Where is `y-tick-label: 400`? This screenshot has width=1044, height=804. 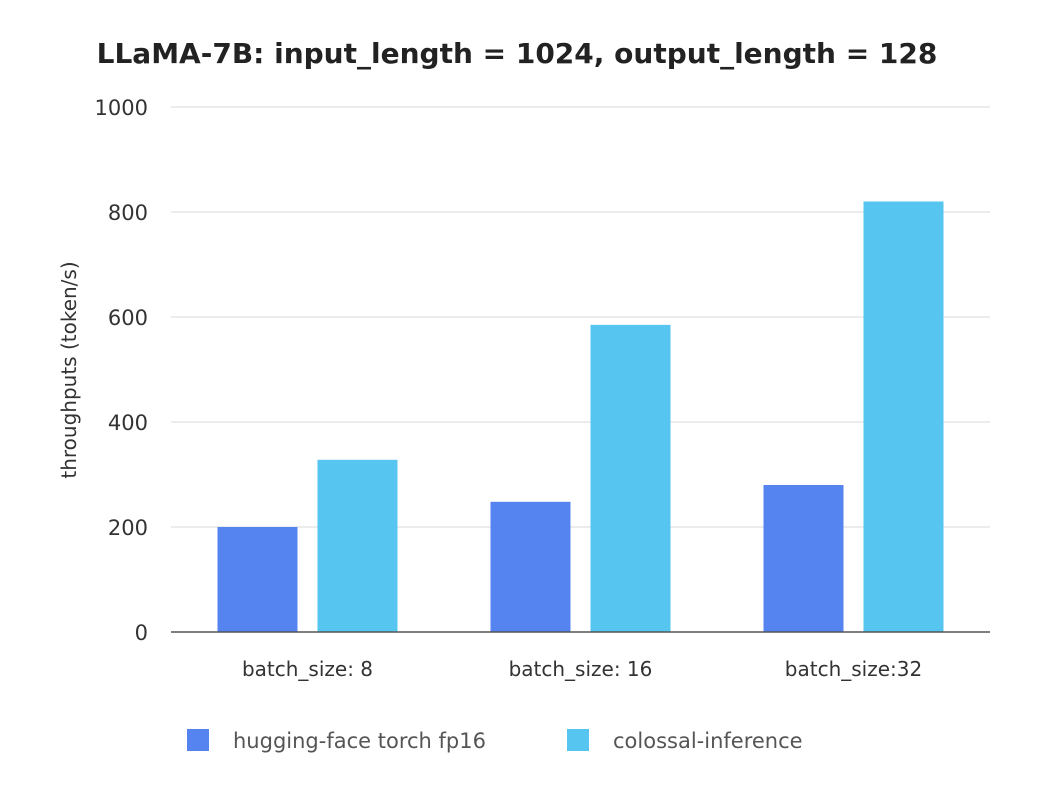 y-tick-label: 400 is located at coordinates (128, 423).